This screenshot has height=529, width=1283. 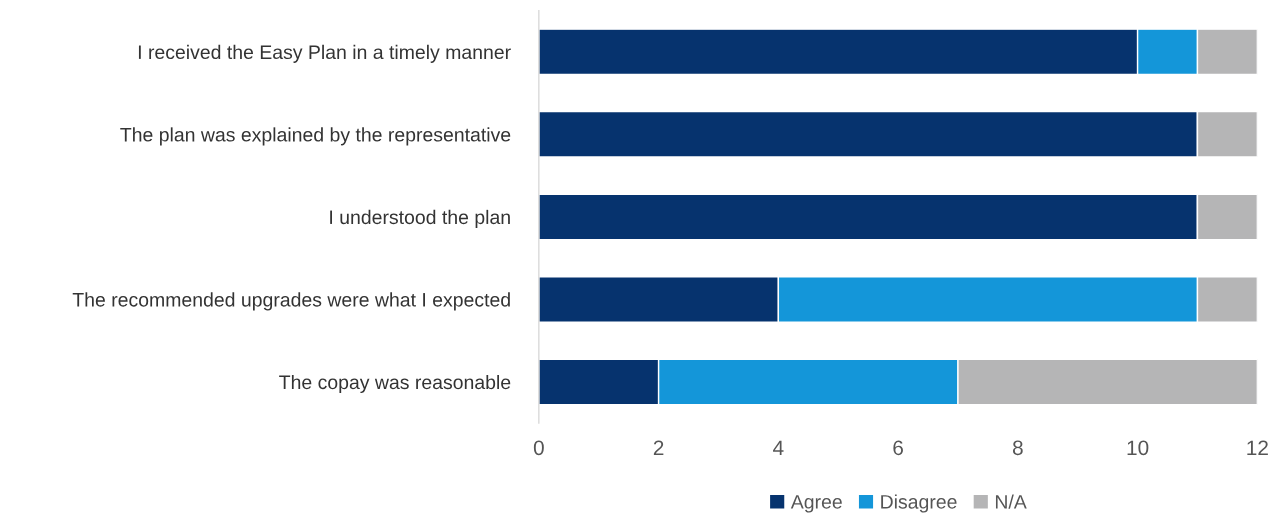 What do you see at coordinates (420, 218) in the screenshot?
I see `y-tick-label: I understood the plan` at bounding box center [420, 218].